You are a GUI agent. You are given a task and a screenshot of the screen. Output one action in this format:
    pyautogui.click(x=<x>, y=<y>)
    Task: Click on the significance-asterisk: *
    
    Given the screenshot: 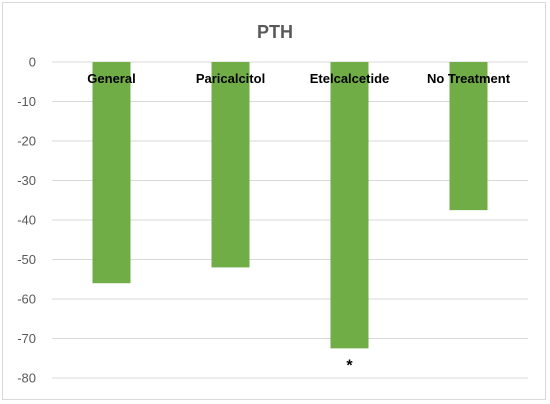 What is the action you would take?
    pyautogui.click(x=349, y=365)
    